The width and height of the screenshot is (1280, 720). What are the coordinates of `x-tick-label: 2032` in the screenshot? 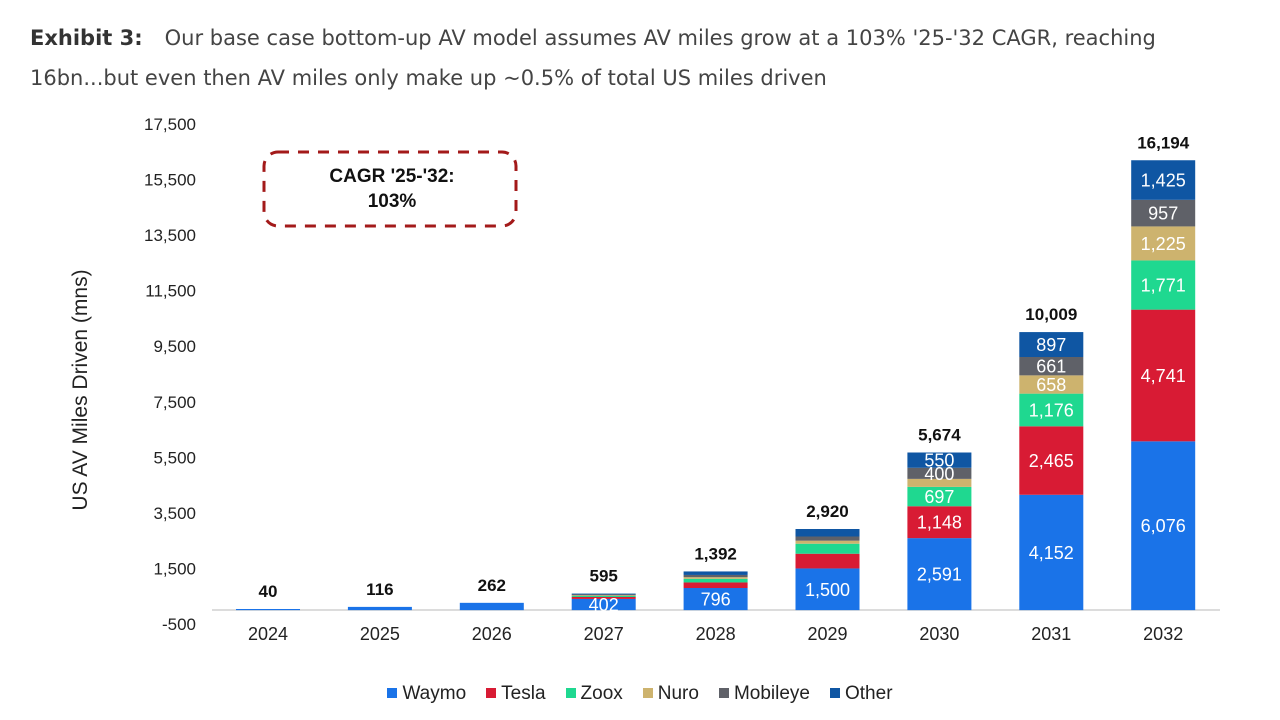 It's located at (1163, 634).